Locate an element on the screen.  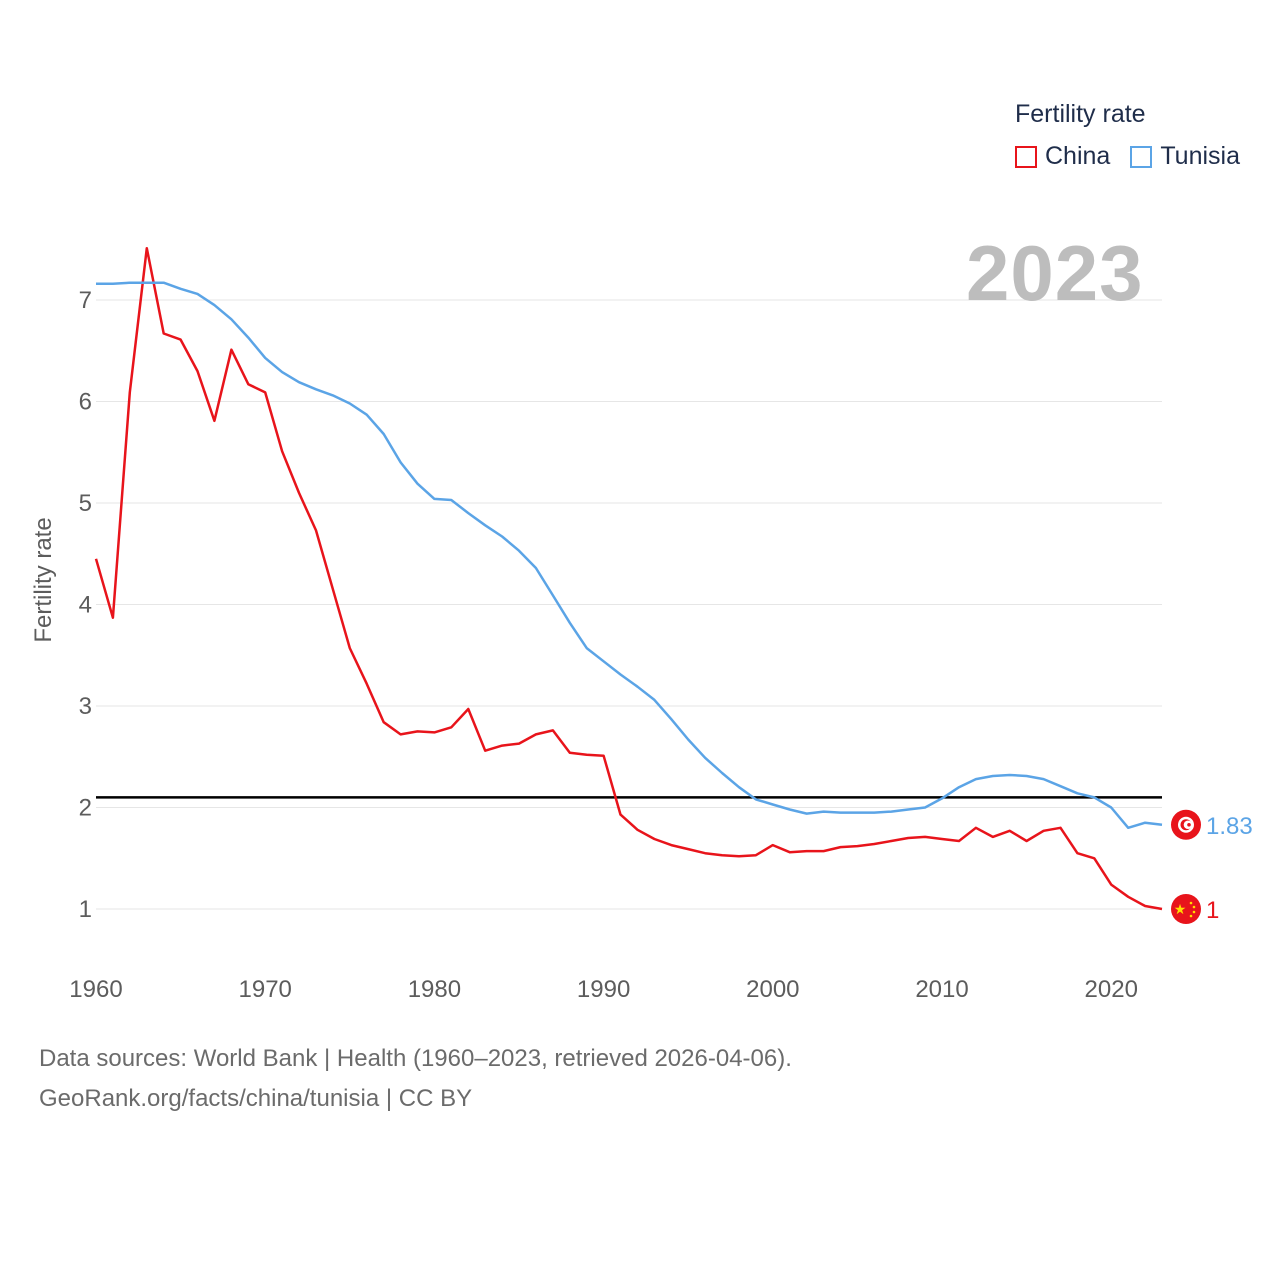
flag-china-icon is located at coordinates (1186, 909).